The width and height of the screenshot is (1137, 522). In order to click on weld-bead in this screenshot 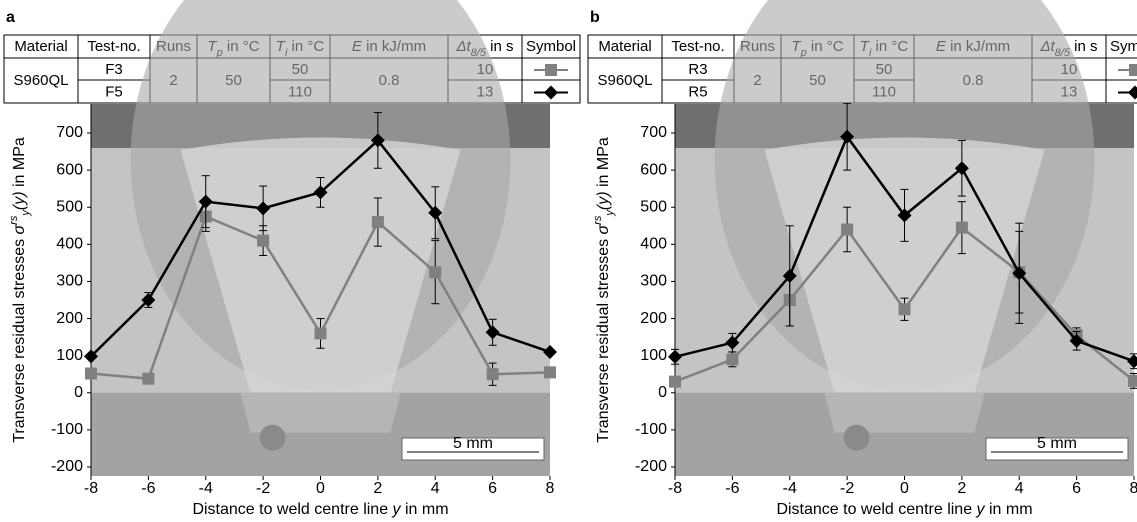, I will do `click(320, 265)`.